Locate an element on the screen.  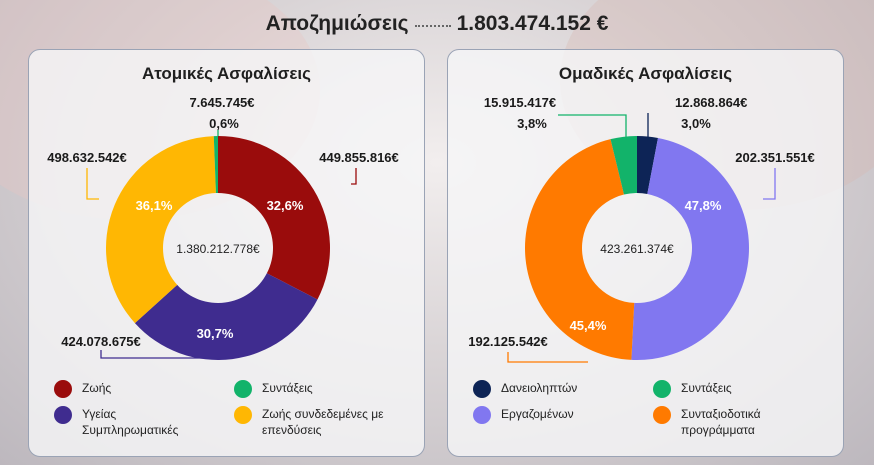
percent-label: 30,7% is located at coordinates (215, 333).